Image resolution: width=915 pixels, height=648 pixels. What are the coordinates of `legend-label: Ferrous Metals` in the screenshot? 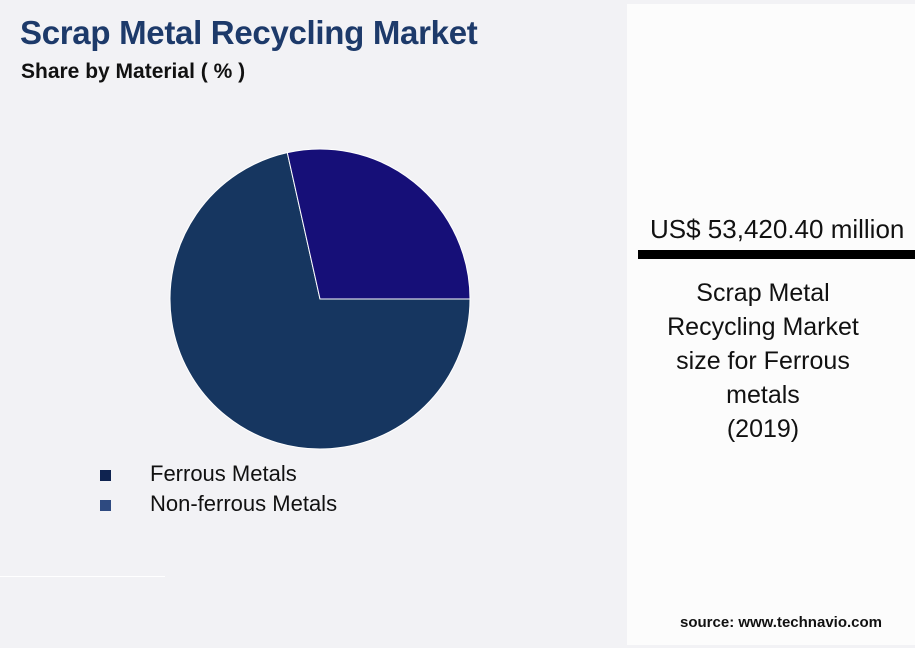 It's located at (223, 473).